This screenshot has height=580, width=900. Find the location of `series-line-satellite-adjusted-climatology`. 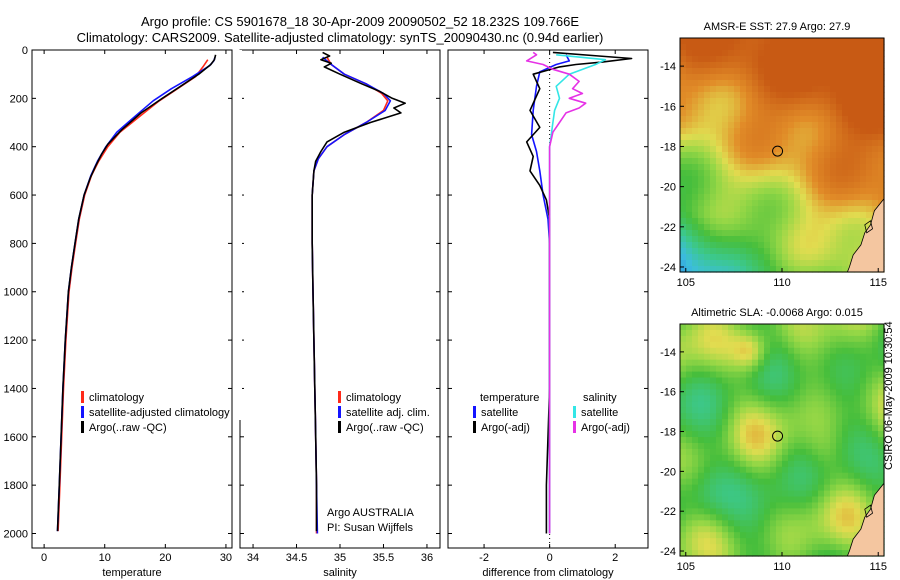

series-line-satellite-adjusted-climatology is located at coordinates (136, 294).